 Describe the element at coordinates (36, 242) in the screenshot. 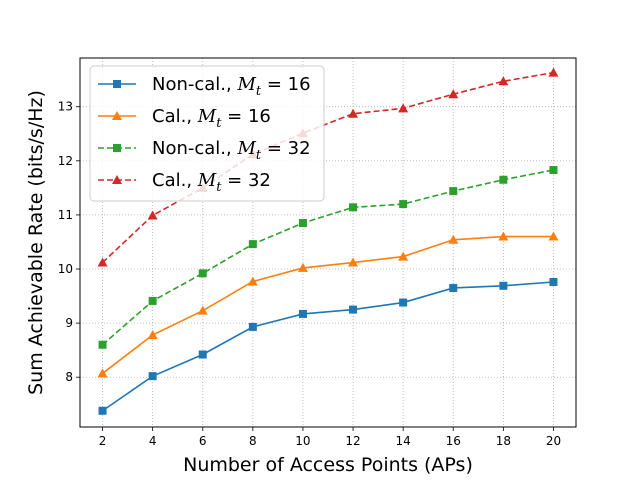

I see `y-axis-label: Sum Achievable Rate (bits/s/Hz)` at that location.